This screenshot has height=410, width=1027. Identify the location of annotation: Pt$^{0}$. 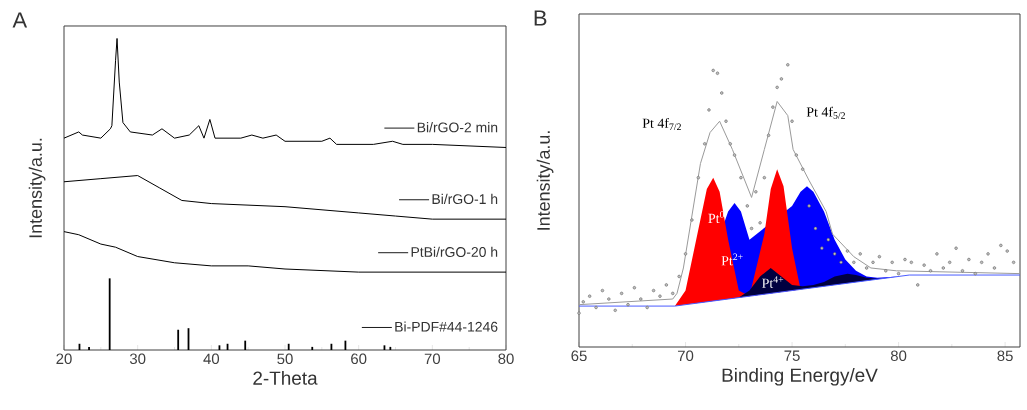
(716, 217).